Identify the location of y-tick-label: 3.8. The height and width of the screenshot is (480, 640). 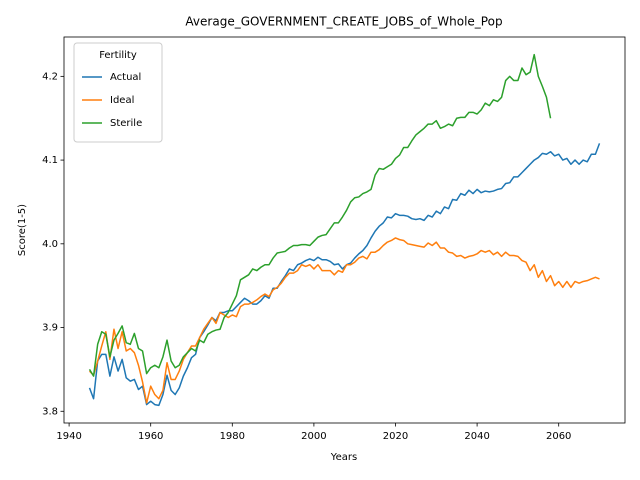
(50, 411).